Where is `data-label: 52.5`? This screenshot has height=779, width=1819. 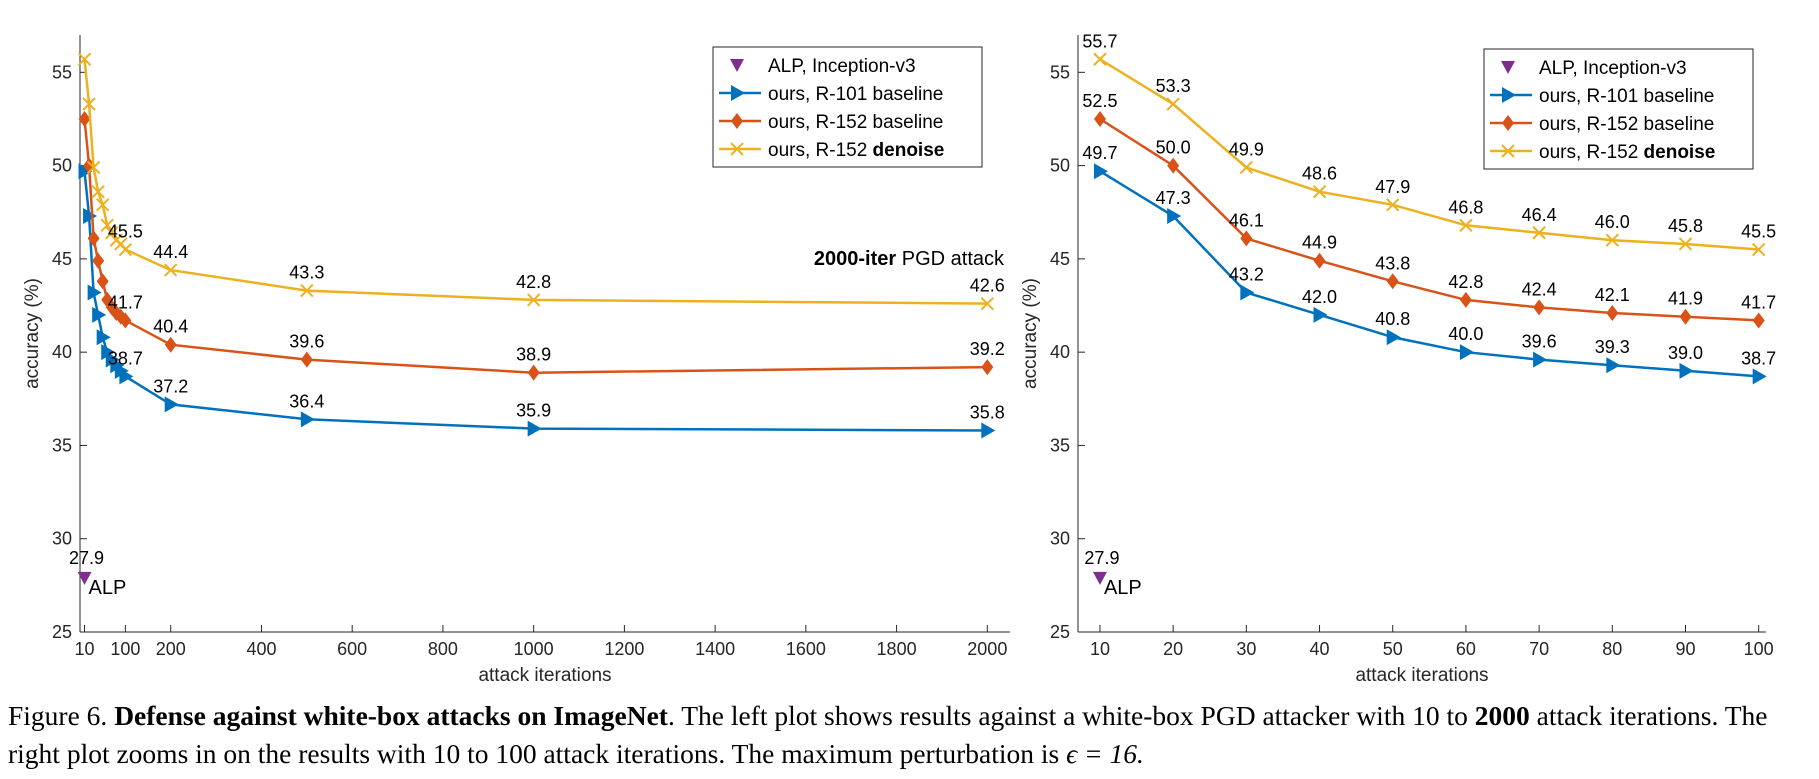
data-label: 52.5 is located at coordinates (1099, 101).